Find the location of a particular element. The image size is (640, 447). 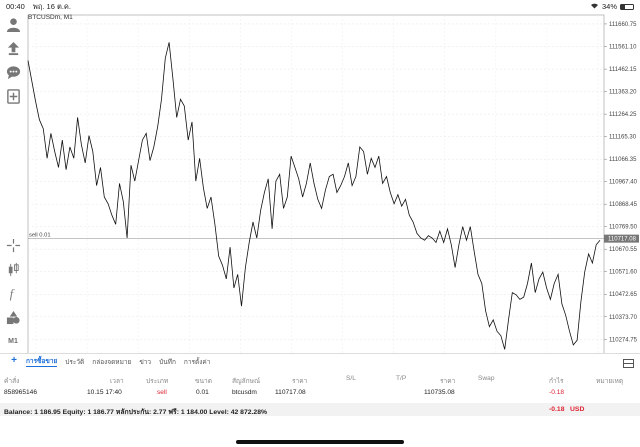

tab-2: กล่องจดหมาย is located at coordinates (112, 362).